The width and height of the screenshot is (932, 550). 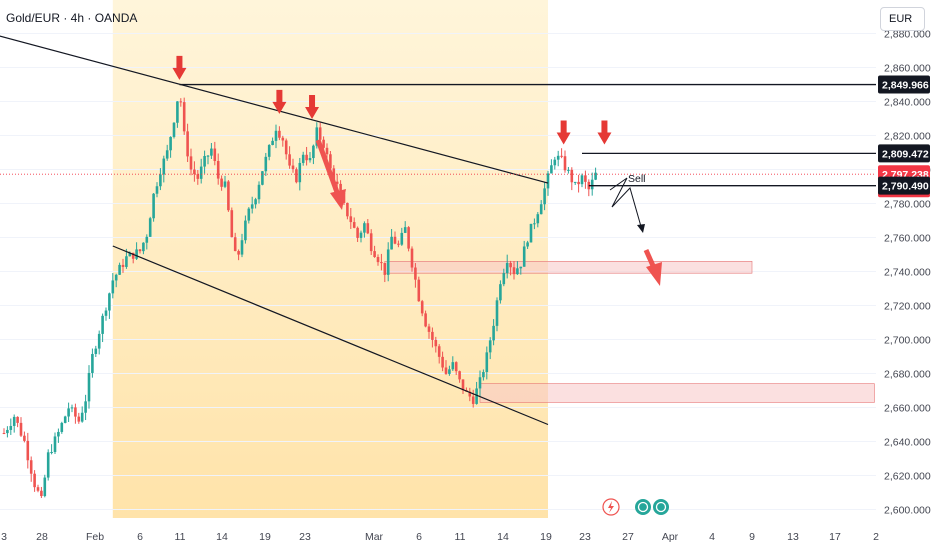 I want to click on x-tick-label: 3, so click(x=4, y=537).